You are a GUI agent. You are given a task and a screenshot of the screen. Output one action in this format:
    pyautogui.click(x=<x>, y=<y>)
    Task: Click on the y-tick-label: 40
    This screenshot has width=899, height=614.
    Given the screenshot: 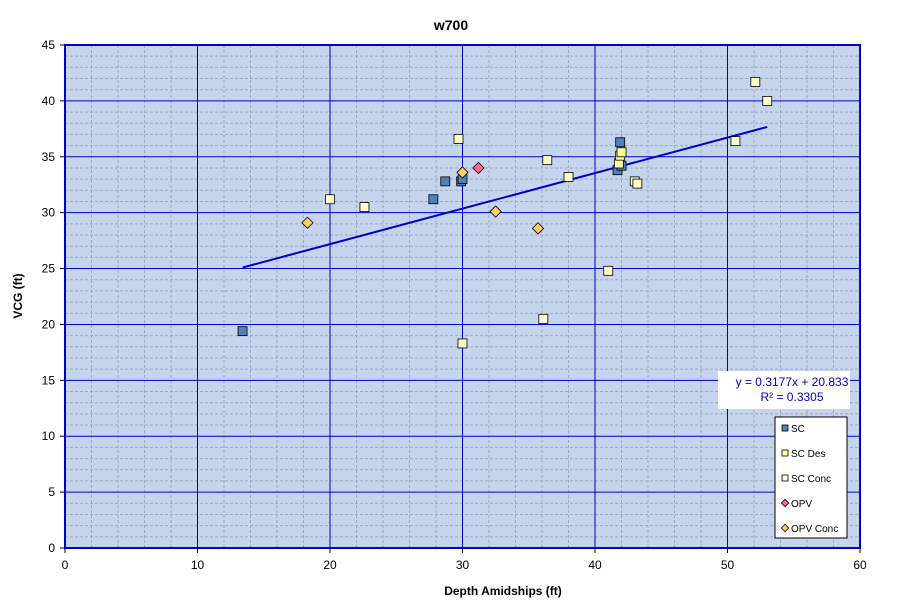 What is the action you would take?
    pyautogui.click(x=49, y=101)
    